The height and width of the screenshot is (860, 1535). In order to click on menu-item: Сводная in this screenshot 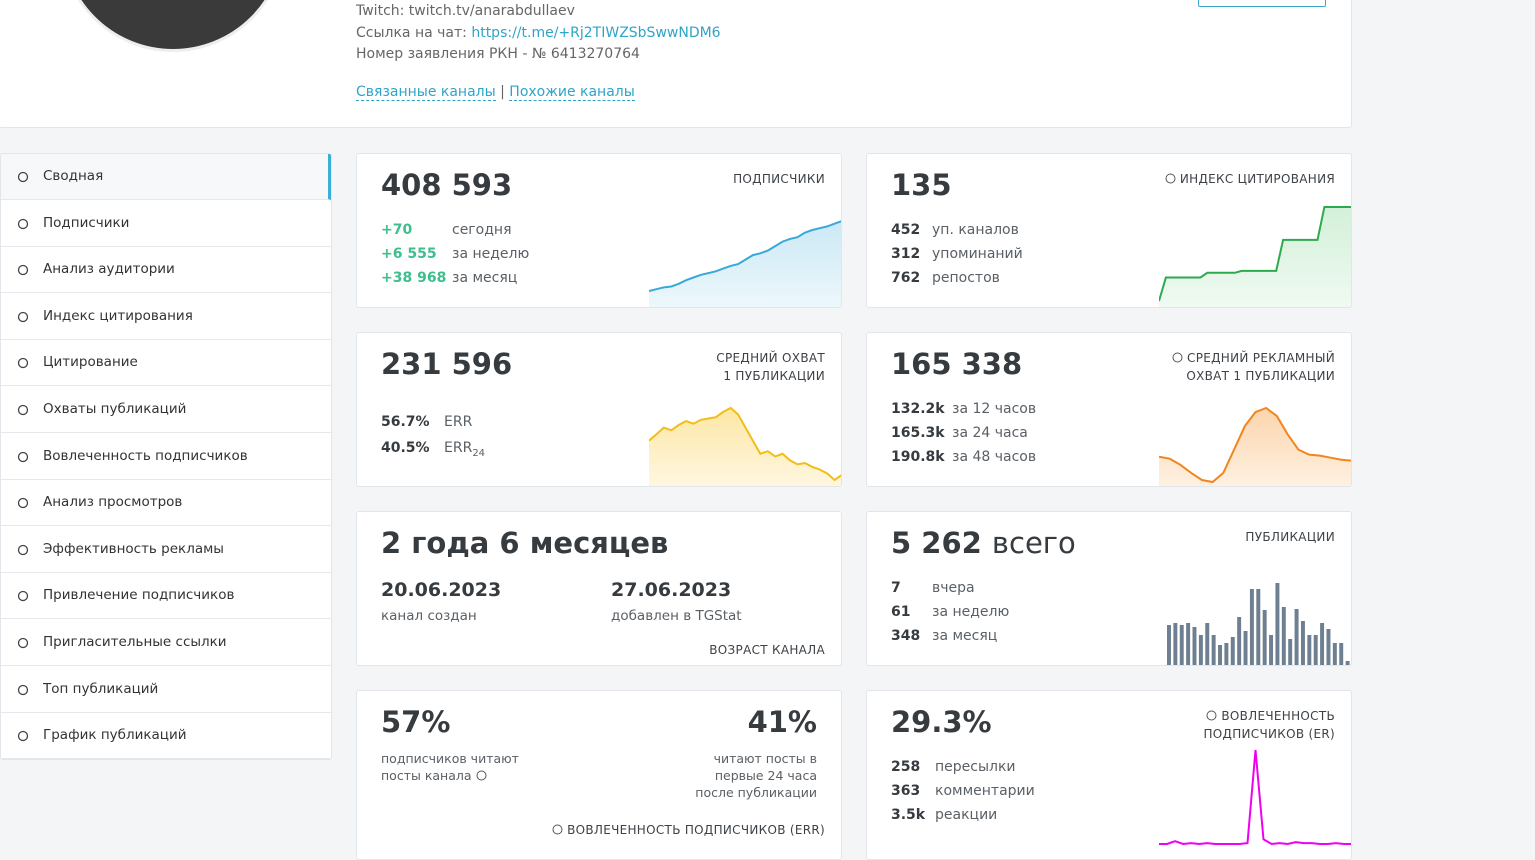, I will do `click(166, 177)`.